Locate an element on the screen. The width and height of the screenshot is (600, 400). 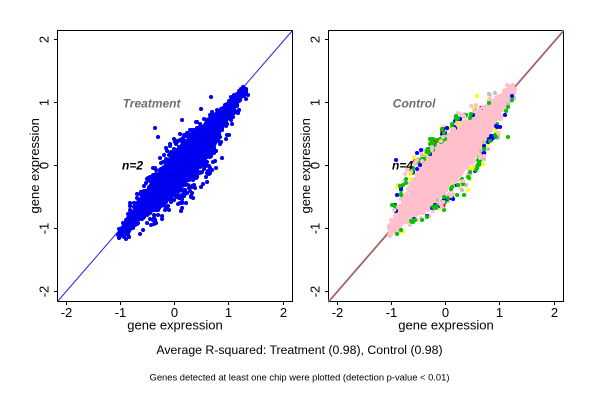
svg-text: Treatment is located at coordinates (152, 104).